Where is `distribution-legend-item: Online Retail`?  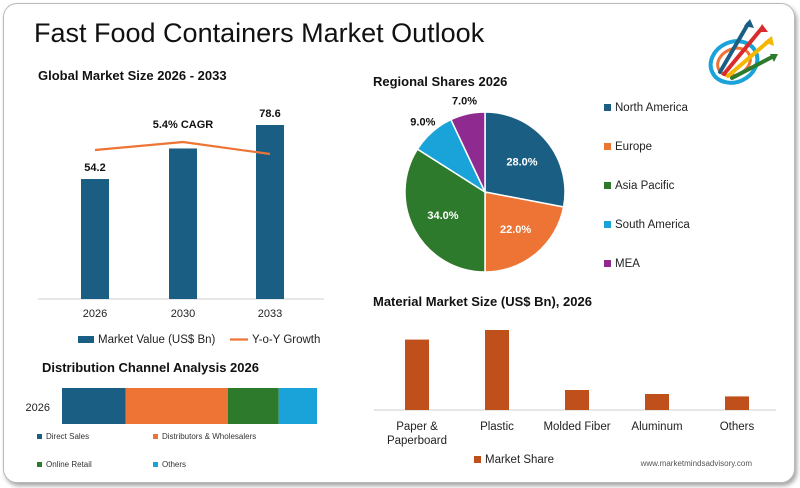 distribution-legend-item: Online Retail is located at coordinates (64, 464).